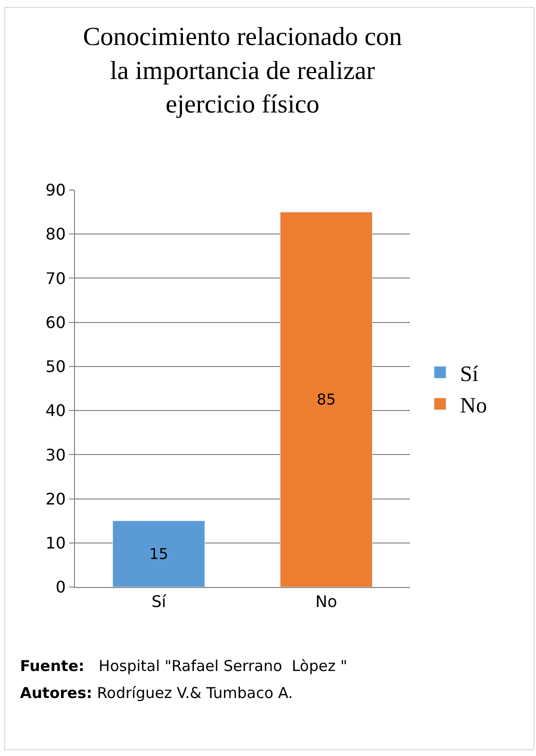  What do you see at coordinates (55, 190) in the screenshot?
I see `y-tick-label: 90` at bounding box center [55, 190].